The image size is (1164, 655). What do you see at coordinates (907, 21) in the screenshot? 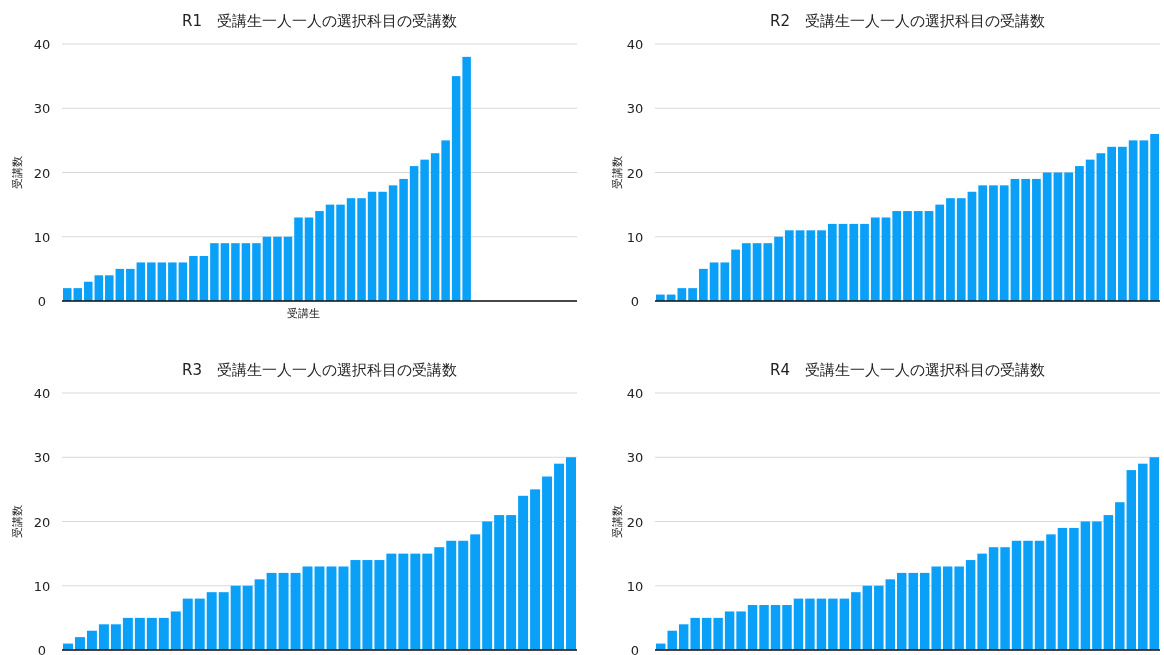
I see `chart-title: R2 受講生一人一人の選択科目の受講数` at bounding box center [907, 21].